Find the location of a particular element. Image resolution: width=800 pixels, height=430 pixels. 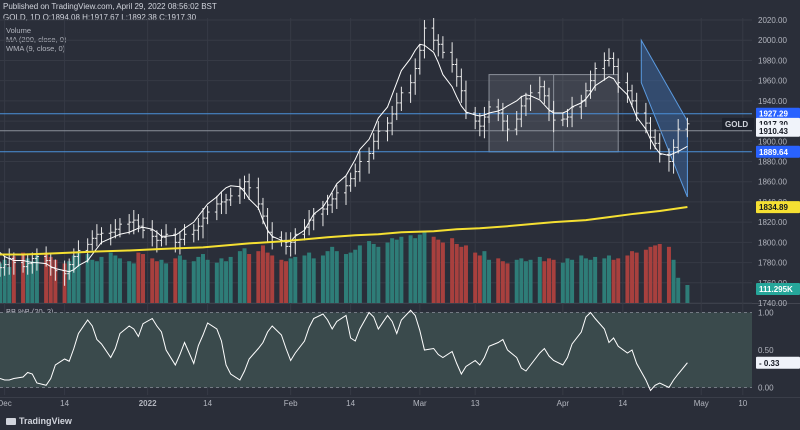

ma200-line is located at coordinates (344, 230).